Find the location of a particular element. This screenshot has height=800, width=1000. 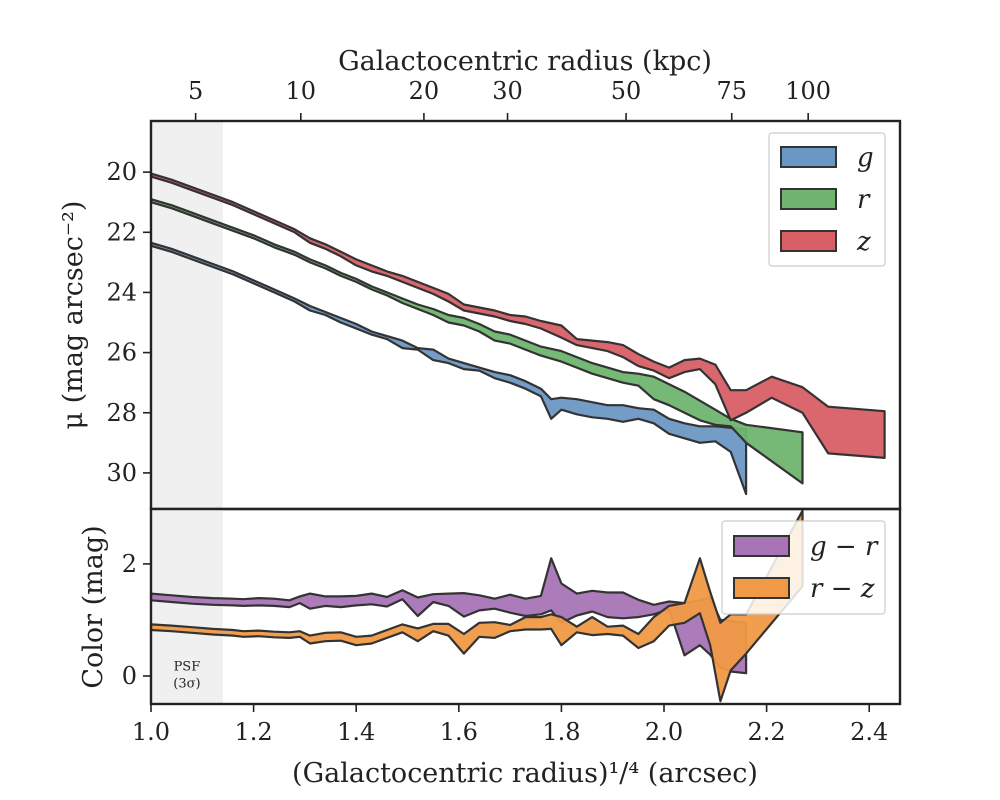

x-tick-label-2-0: 2.0 is located at coordinates (664, 732).